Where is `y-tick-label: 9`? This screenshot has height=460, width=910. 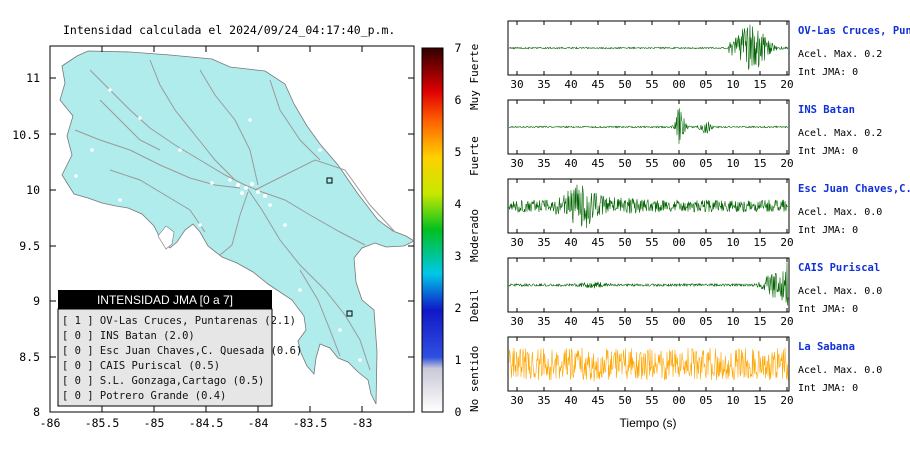 y-tick-label: 9 is located at coordinates (36, 301).